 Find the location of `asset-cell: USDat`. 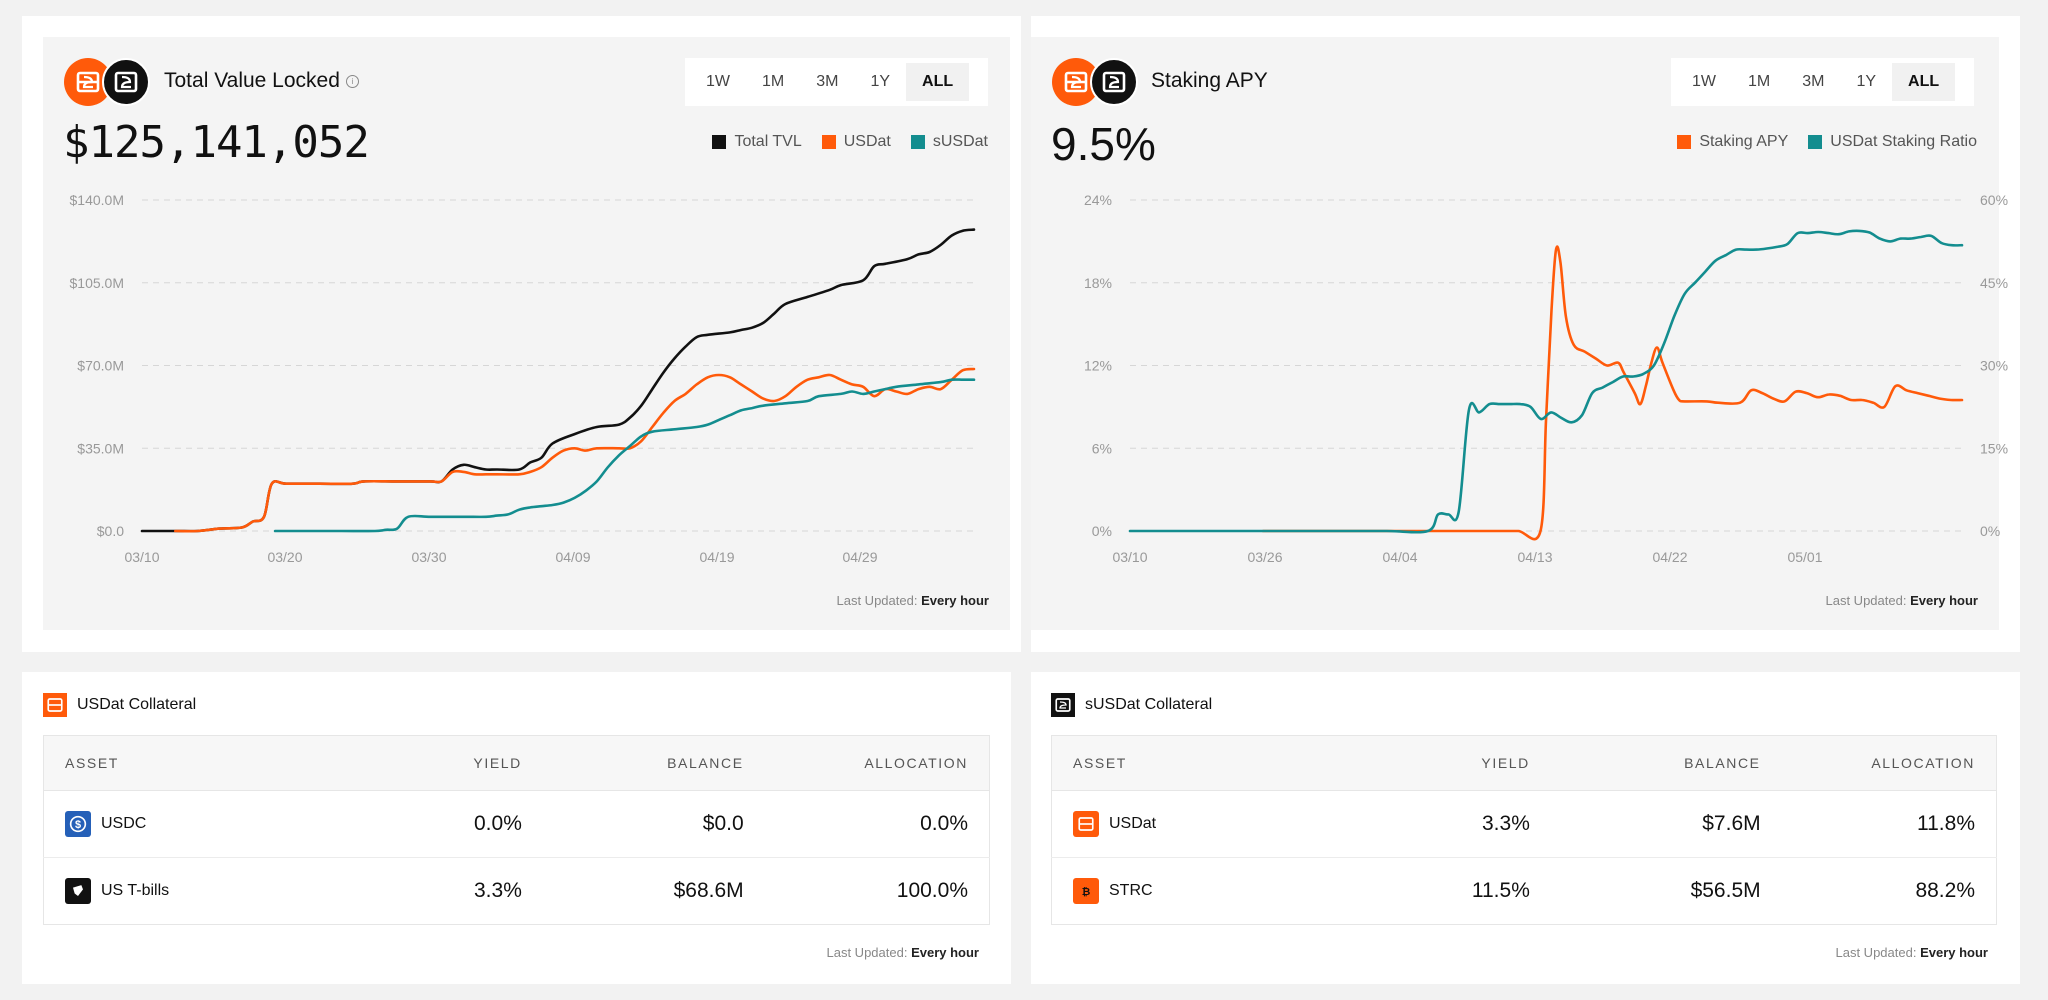

asset-cell: USDat is located at coordinates (1201, 824).